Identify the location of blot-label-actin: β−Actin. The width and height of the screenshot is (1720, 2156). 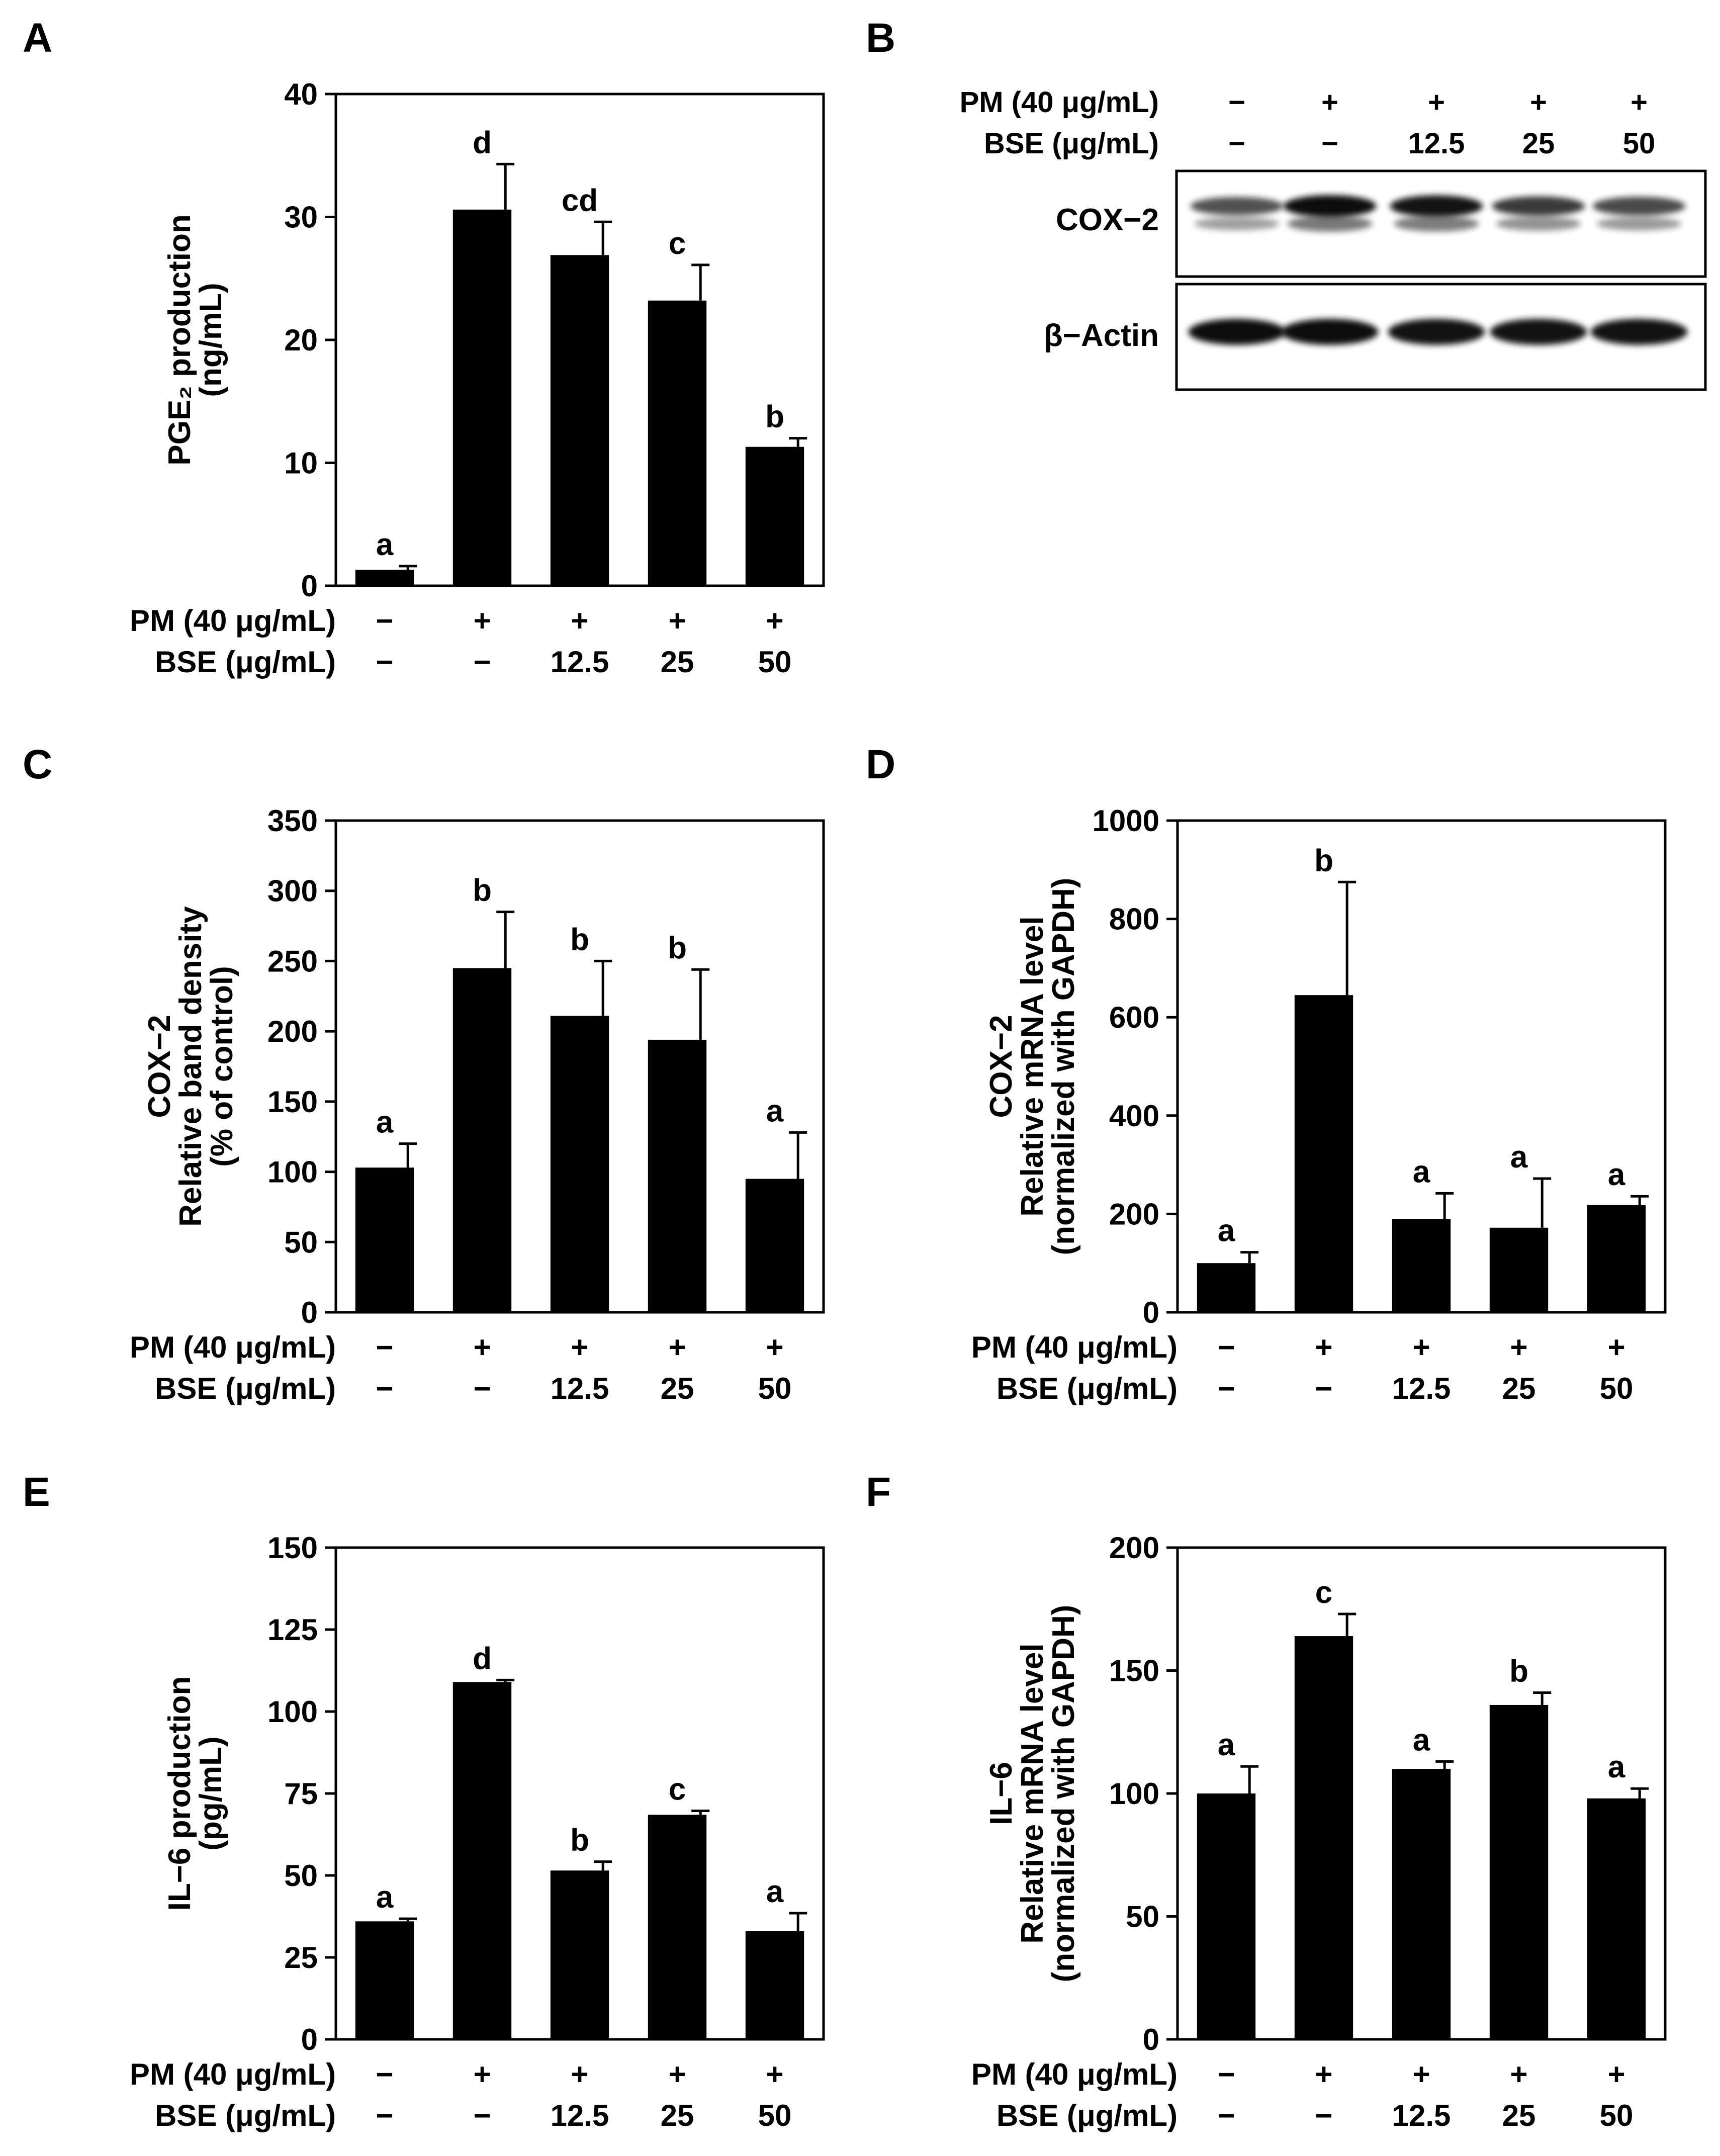
(1101, 336).